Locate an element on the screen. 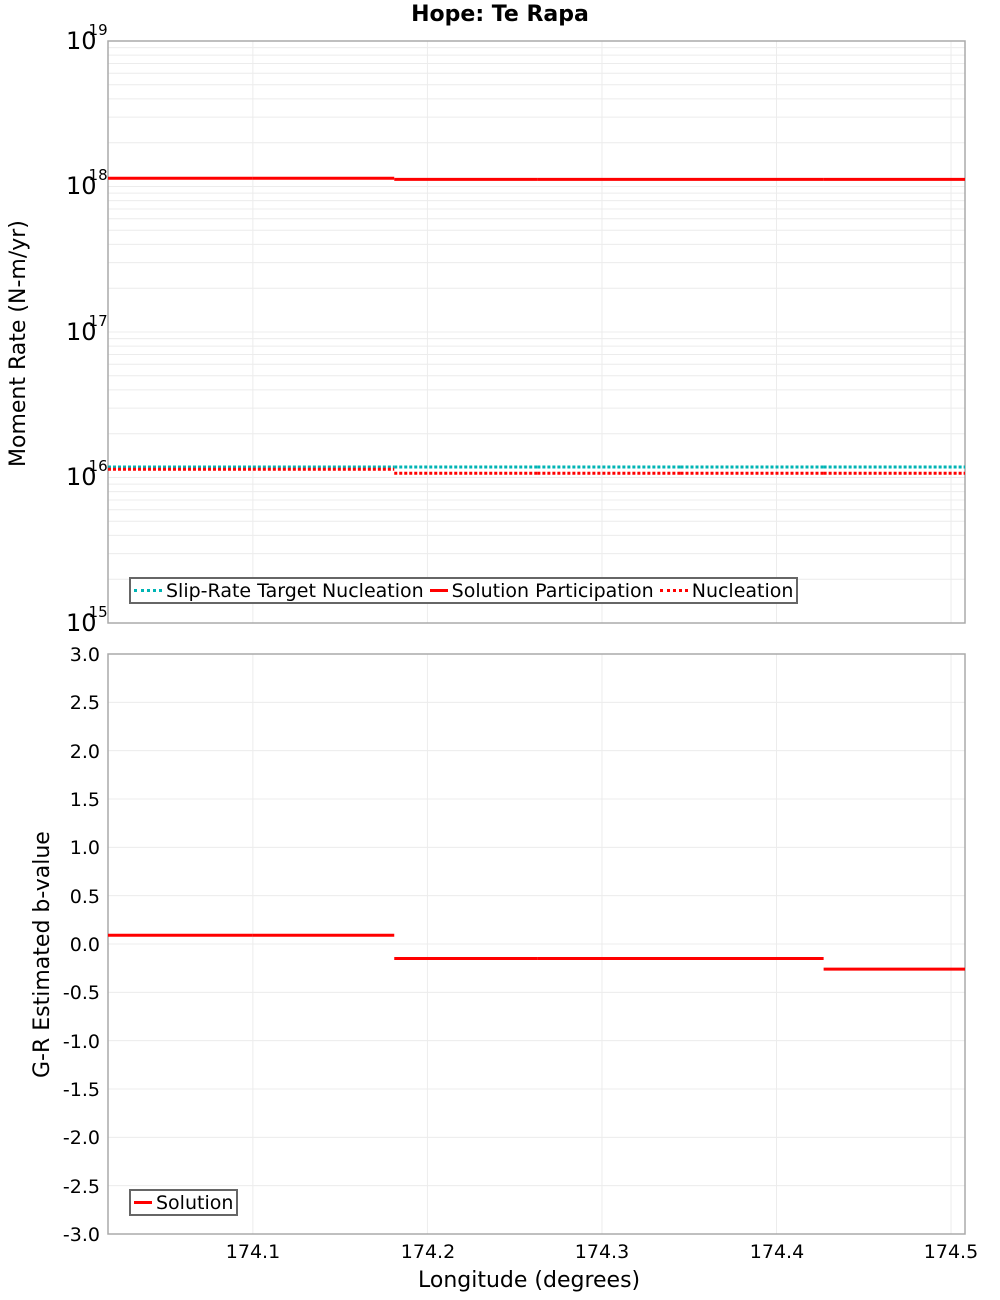 This screenshot has height=1300, width=1000. bottom-ytick: 2.0 is located at coordinates (84, 752).